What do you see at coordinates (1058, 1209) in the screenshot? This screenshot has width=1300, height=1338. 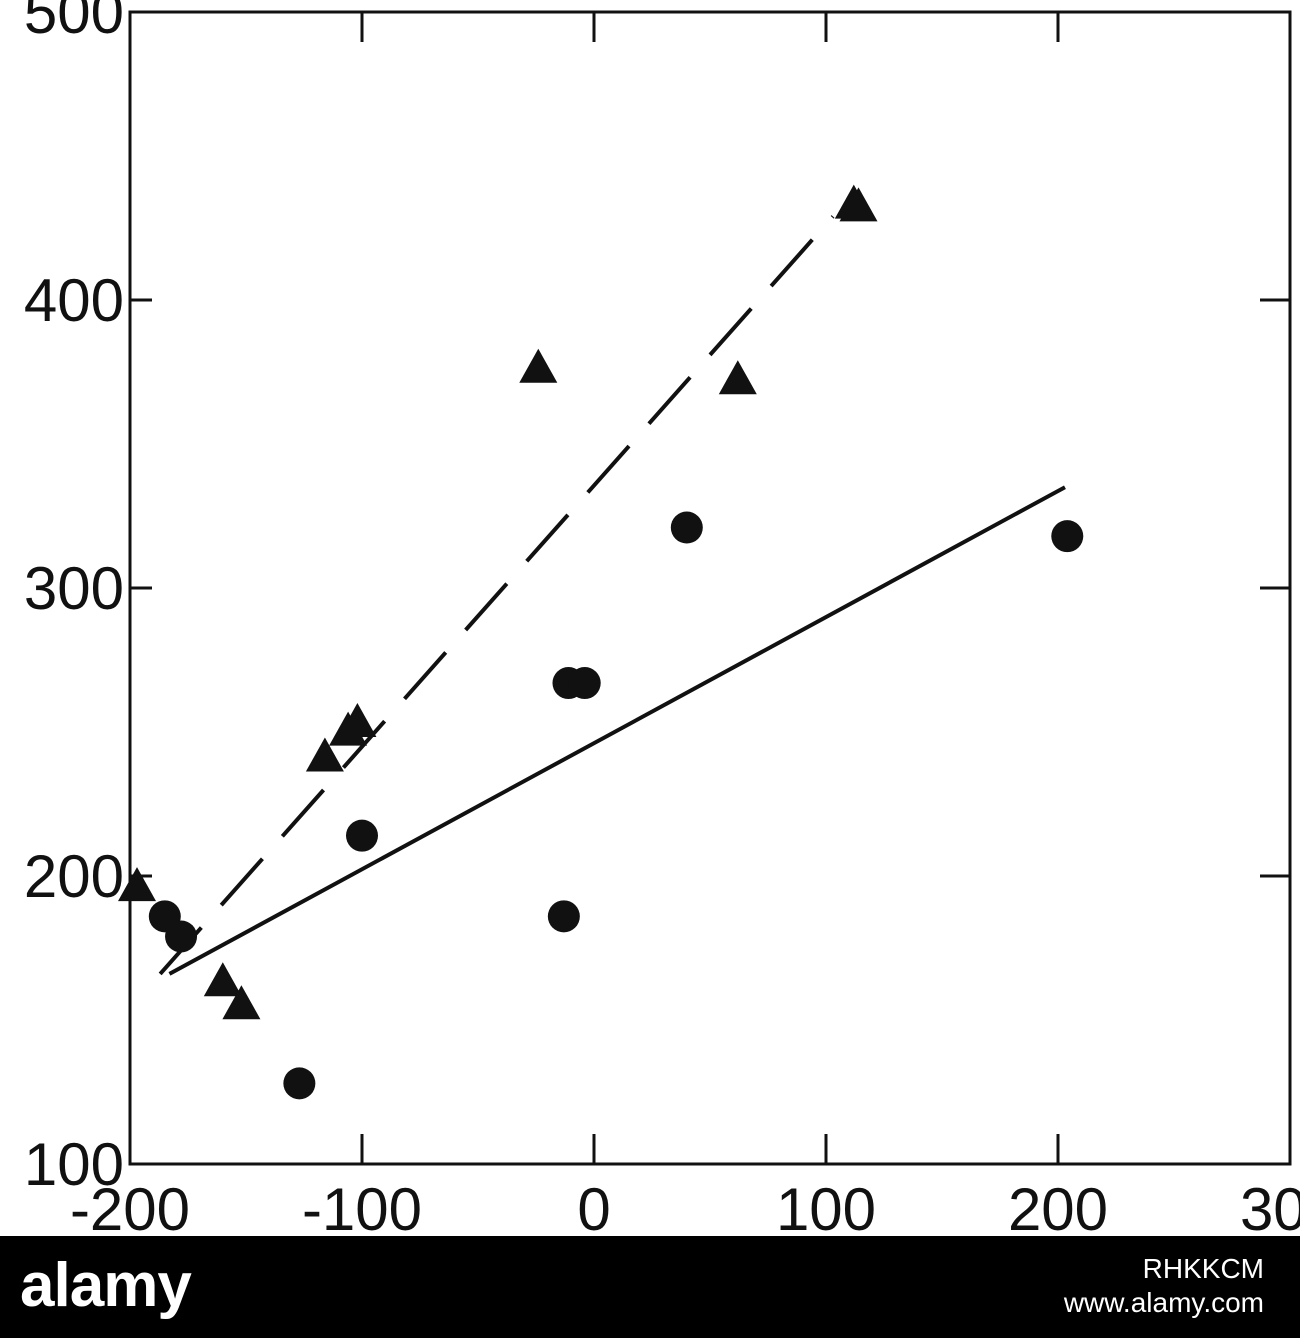 I see `x-tick-label: 200` at bounding box center [1058, 1209].